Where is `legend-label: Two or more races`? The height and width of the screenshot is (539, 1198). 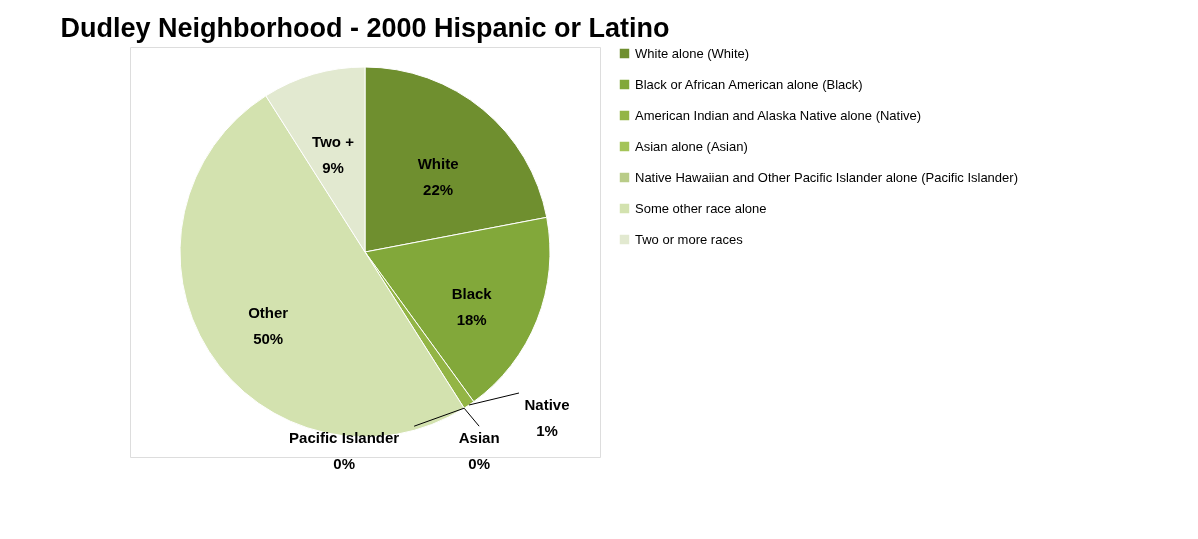
legend-label: Two or more races is located at coordinates (689, 239).